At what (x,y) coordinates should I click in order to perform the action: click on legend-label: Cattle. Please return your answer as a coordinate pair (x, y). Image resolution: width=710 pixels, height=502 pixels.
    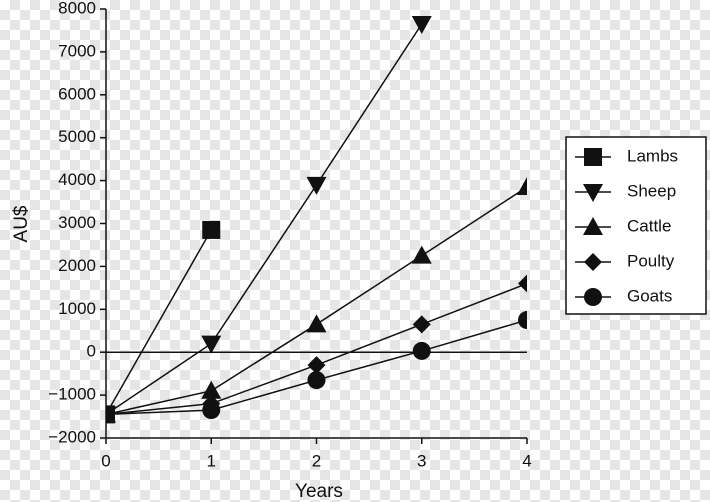
    Looking at the image, I should click on (649, 225).